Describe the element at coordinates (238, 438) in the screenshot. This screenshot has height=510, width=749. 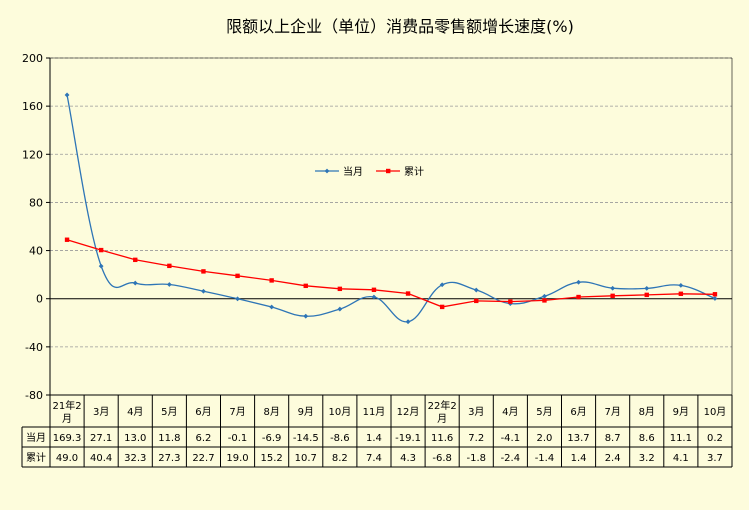
I see `table-cell: -0.1` at that location.